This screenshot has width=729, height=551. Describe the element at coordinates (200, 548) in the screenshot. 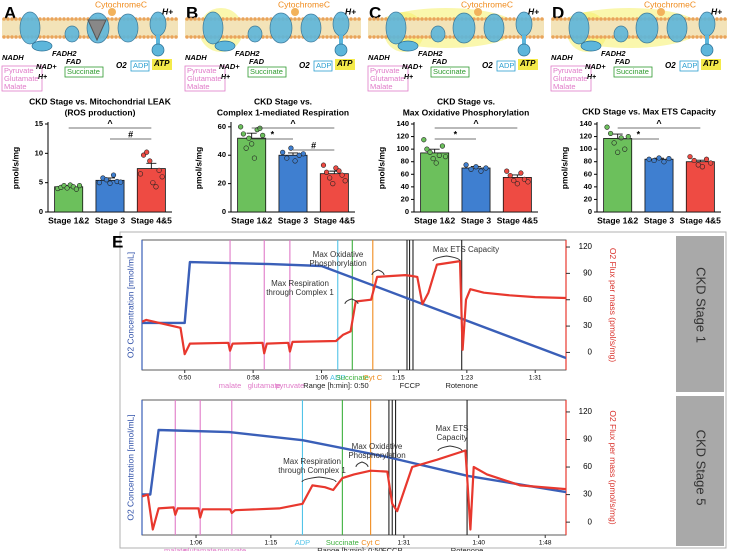

I see `event-label: glutamate` at that location.